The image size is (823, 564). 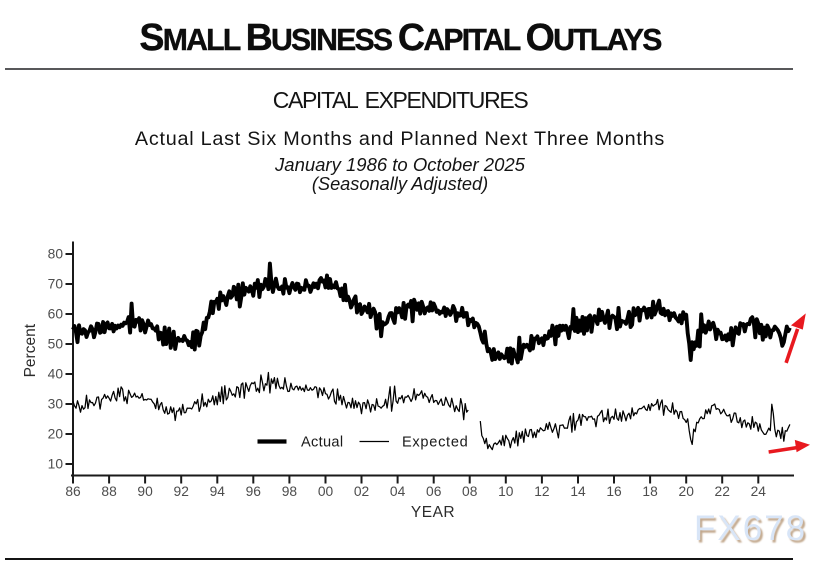 What do you see at coordinates (398, 491) in the screenshot?
I see `svg-text: 04` at bounding box center [398, 491].